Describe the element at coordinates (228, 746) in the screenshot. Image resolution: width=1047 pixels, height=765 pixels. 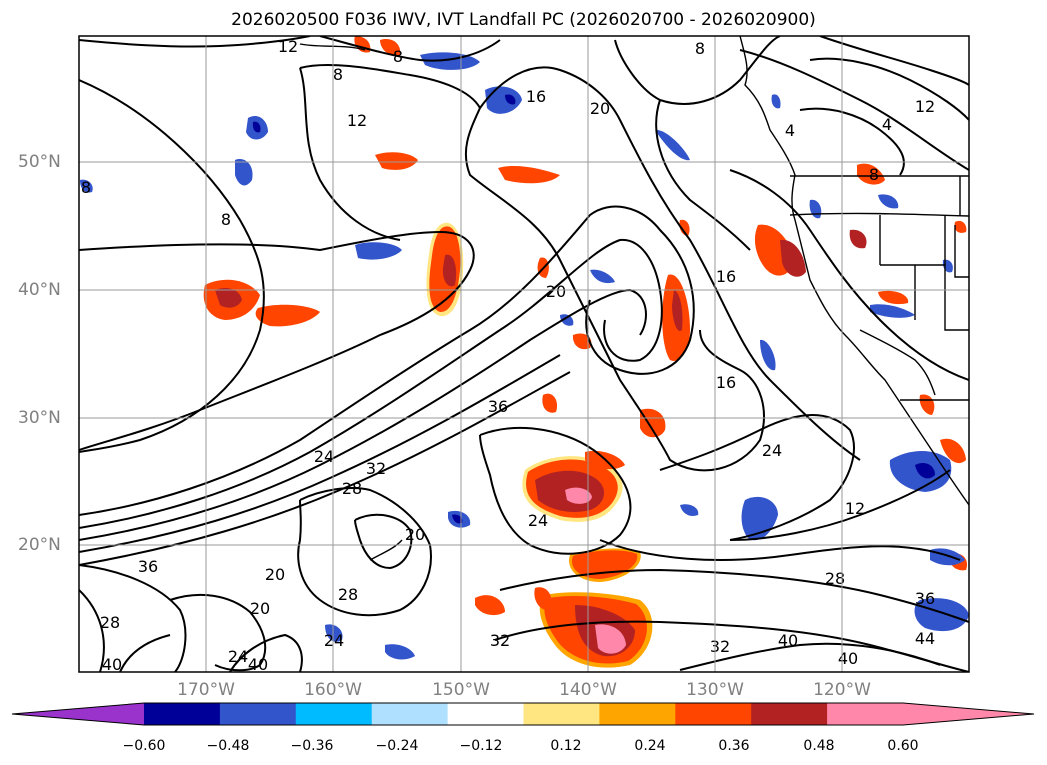
I see `colorbar-tick: −0.48` at that location.